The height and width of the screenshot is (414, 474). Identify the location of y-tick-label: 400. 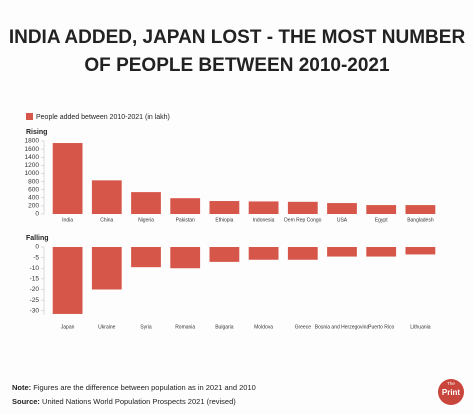
(33, 197).